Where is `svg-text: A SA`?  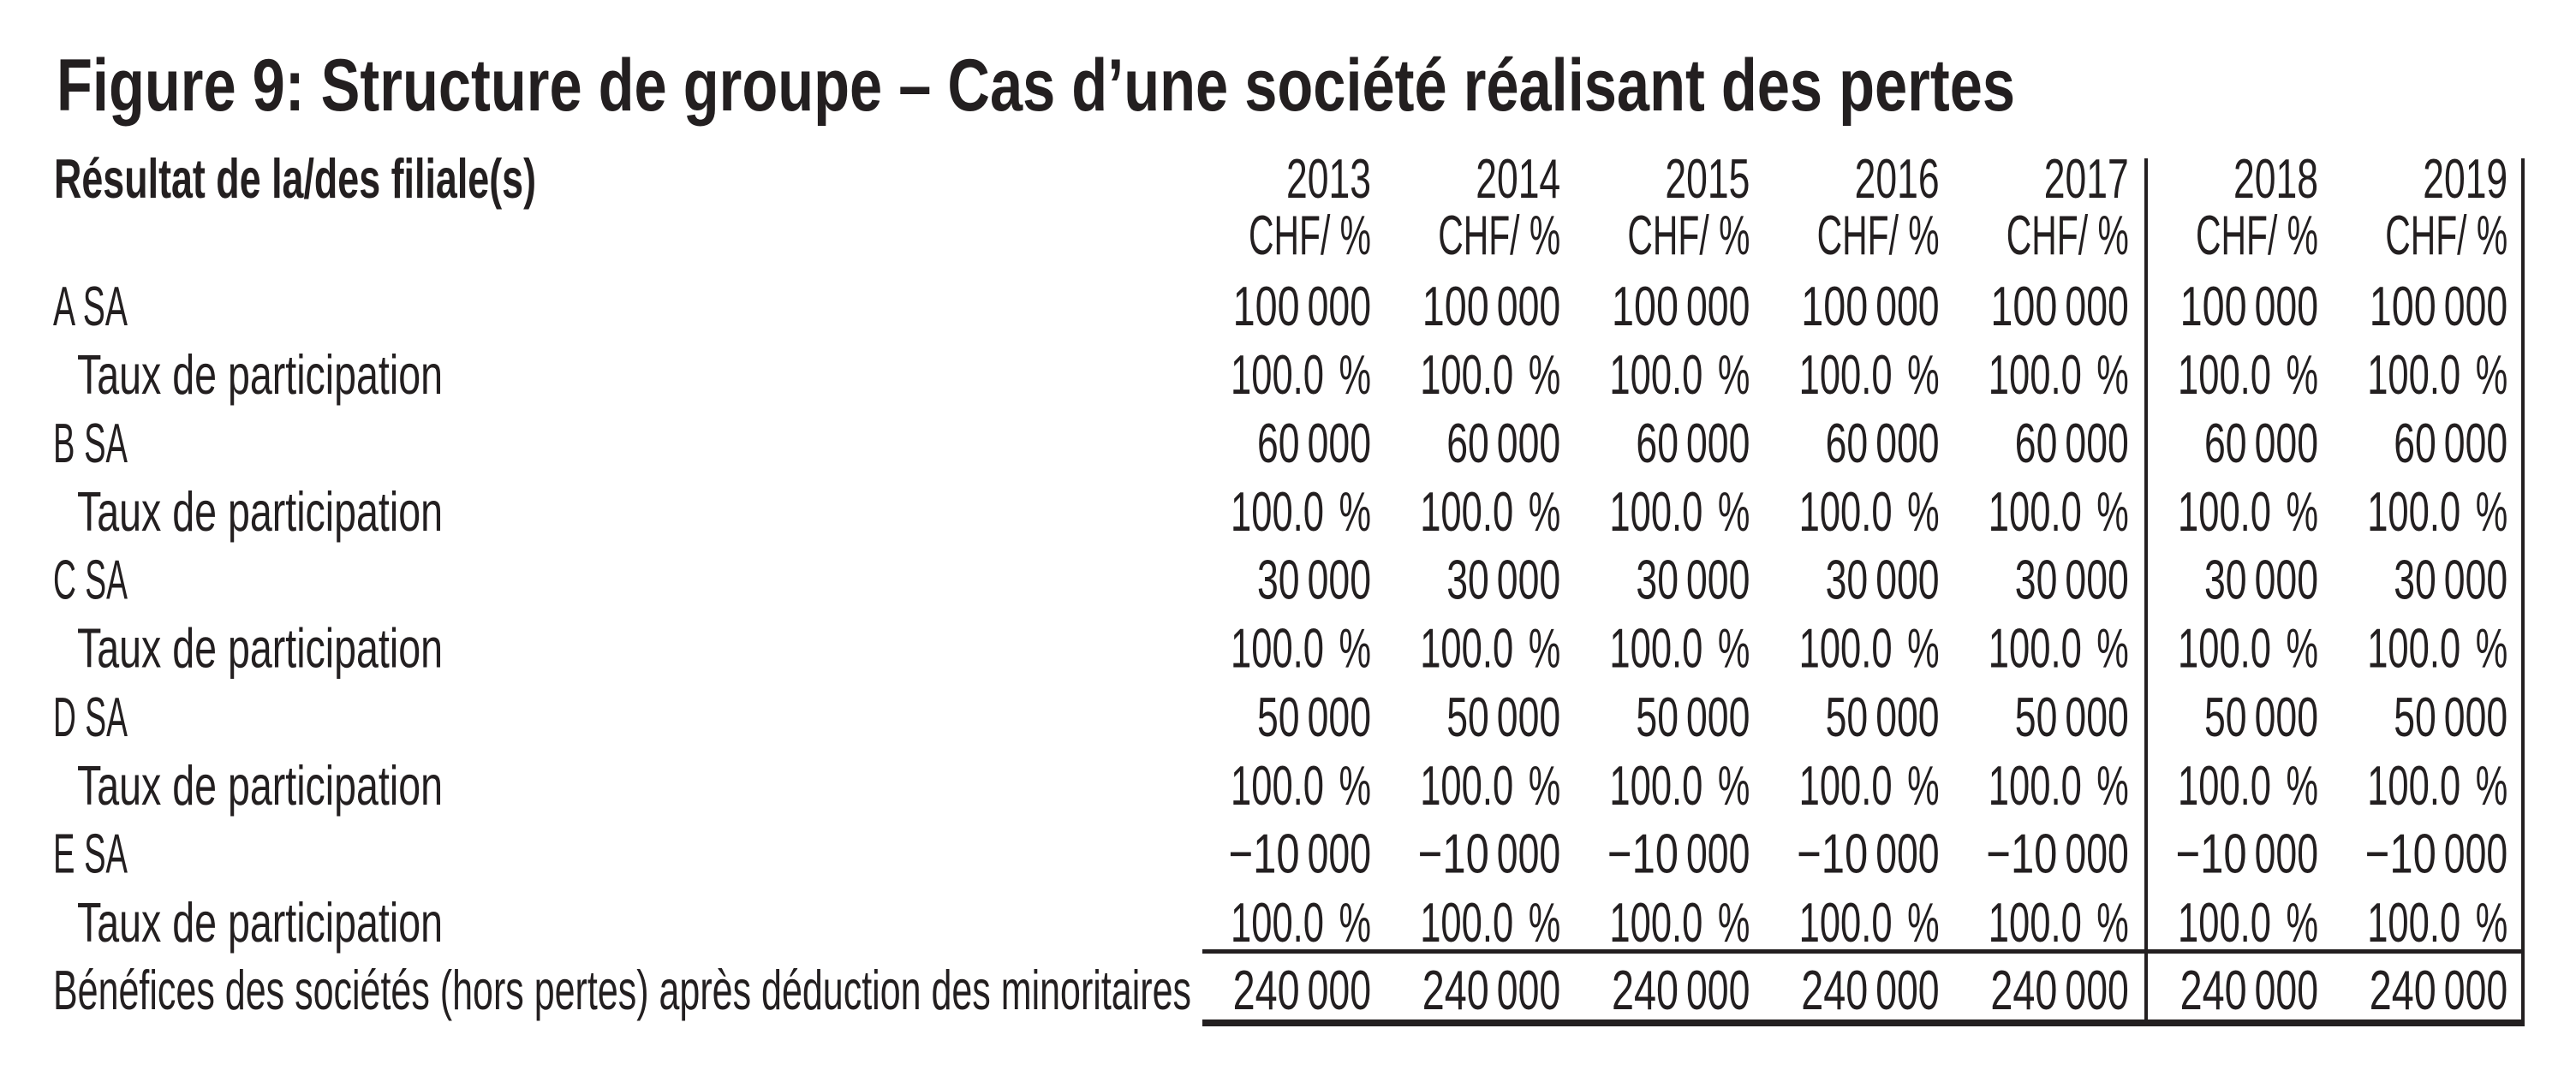
svg-text: A SA is located at coordinates (90, 306).